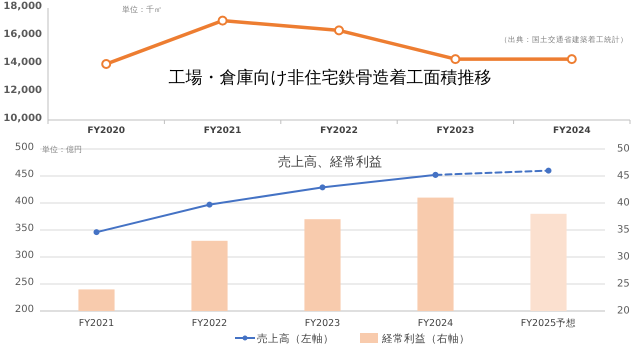 The image size is (641, 347). Describe the element at coordinates (623, 257) in the screenshot. I see `y2-tick-label: 30` at that location.